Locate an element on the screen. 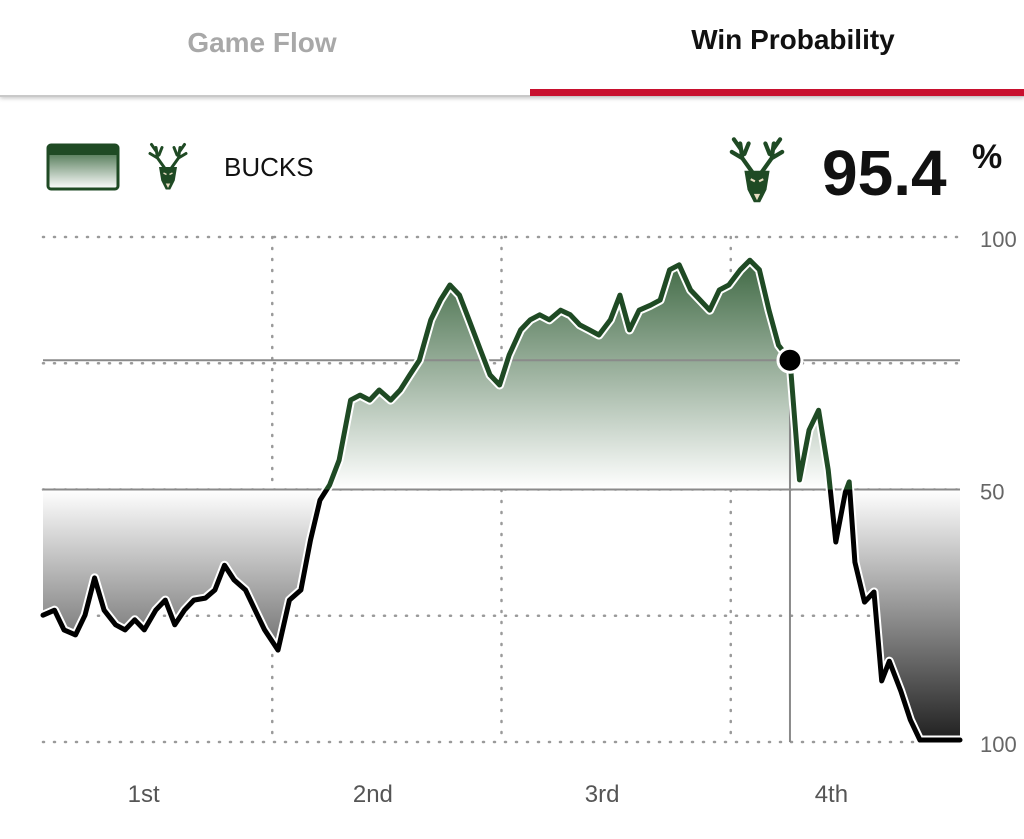  x-category-label: 4th is located at coordinates (831, 794).